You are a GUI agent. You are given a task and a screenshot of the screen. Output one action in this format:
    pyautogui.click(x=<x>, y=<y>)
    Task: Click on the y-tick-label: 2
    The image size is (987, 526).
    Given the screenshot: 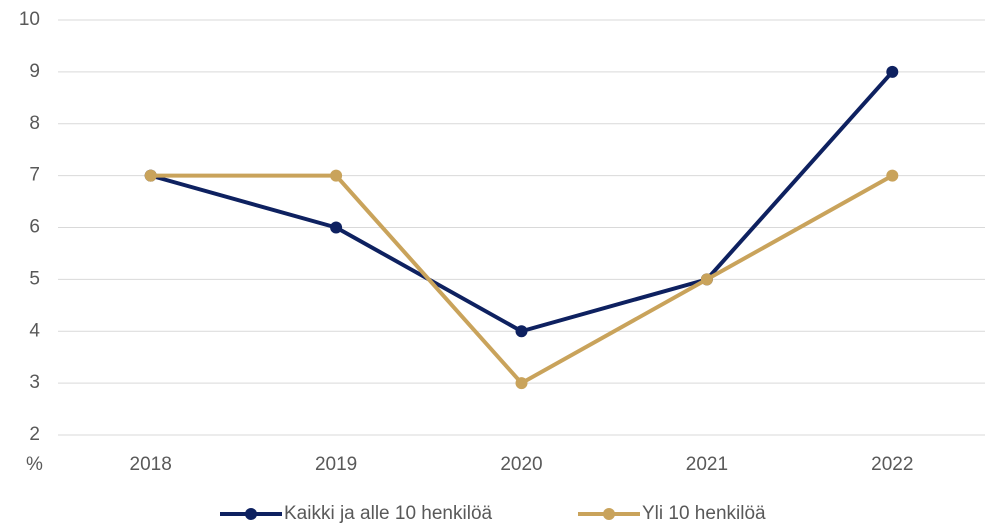 What is the action you would take?
    pyautogui.click(x=34, y=434)
    